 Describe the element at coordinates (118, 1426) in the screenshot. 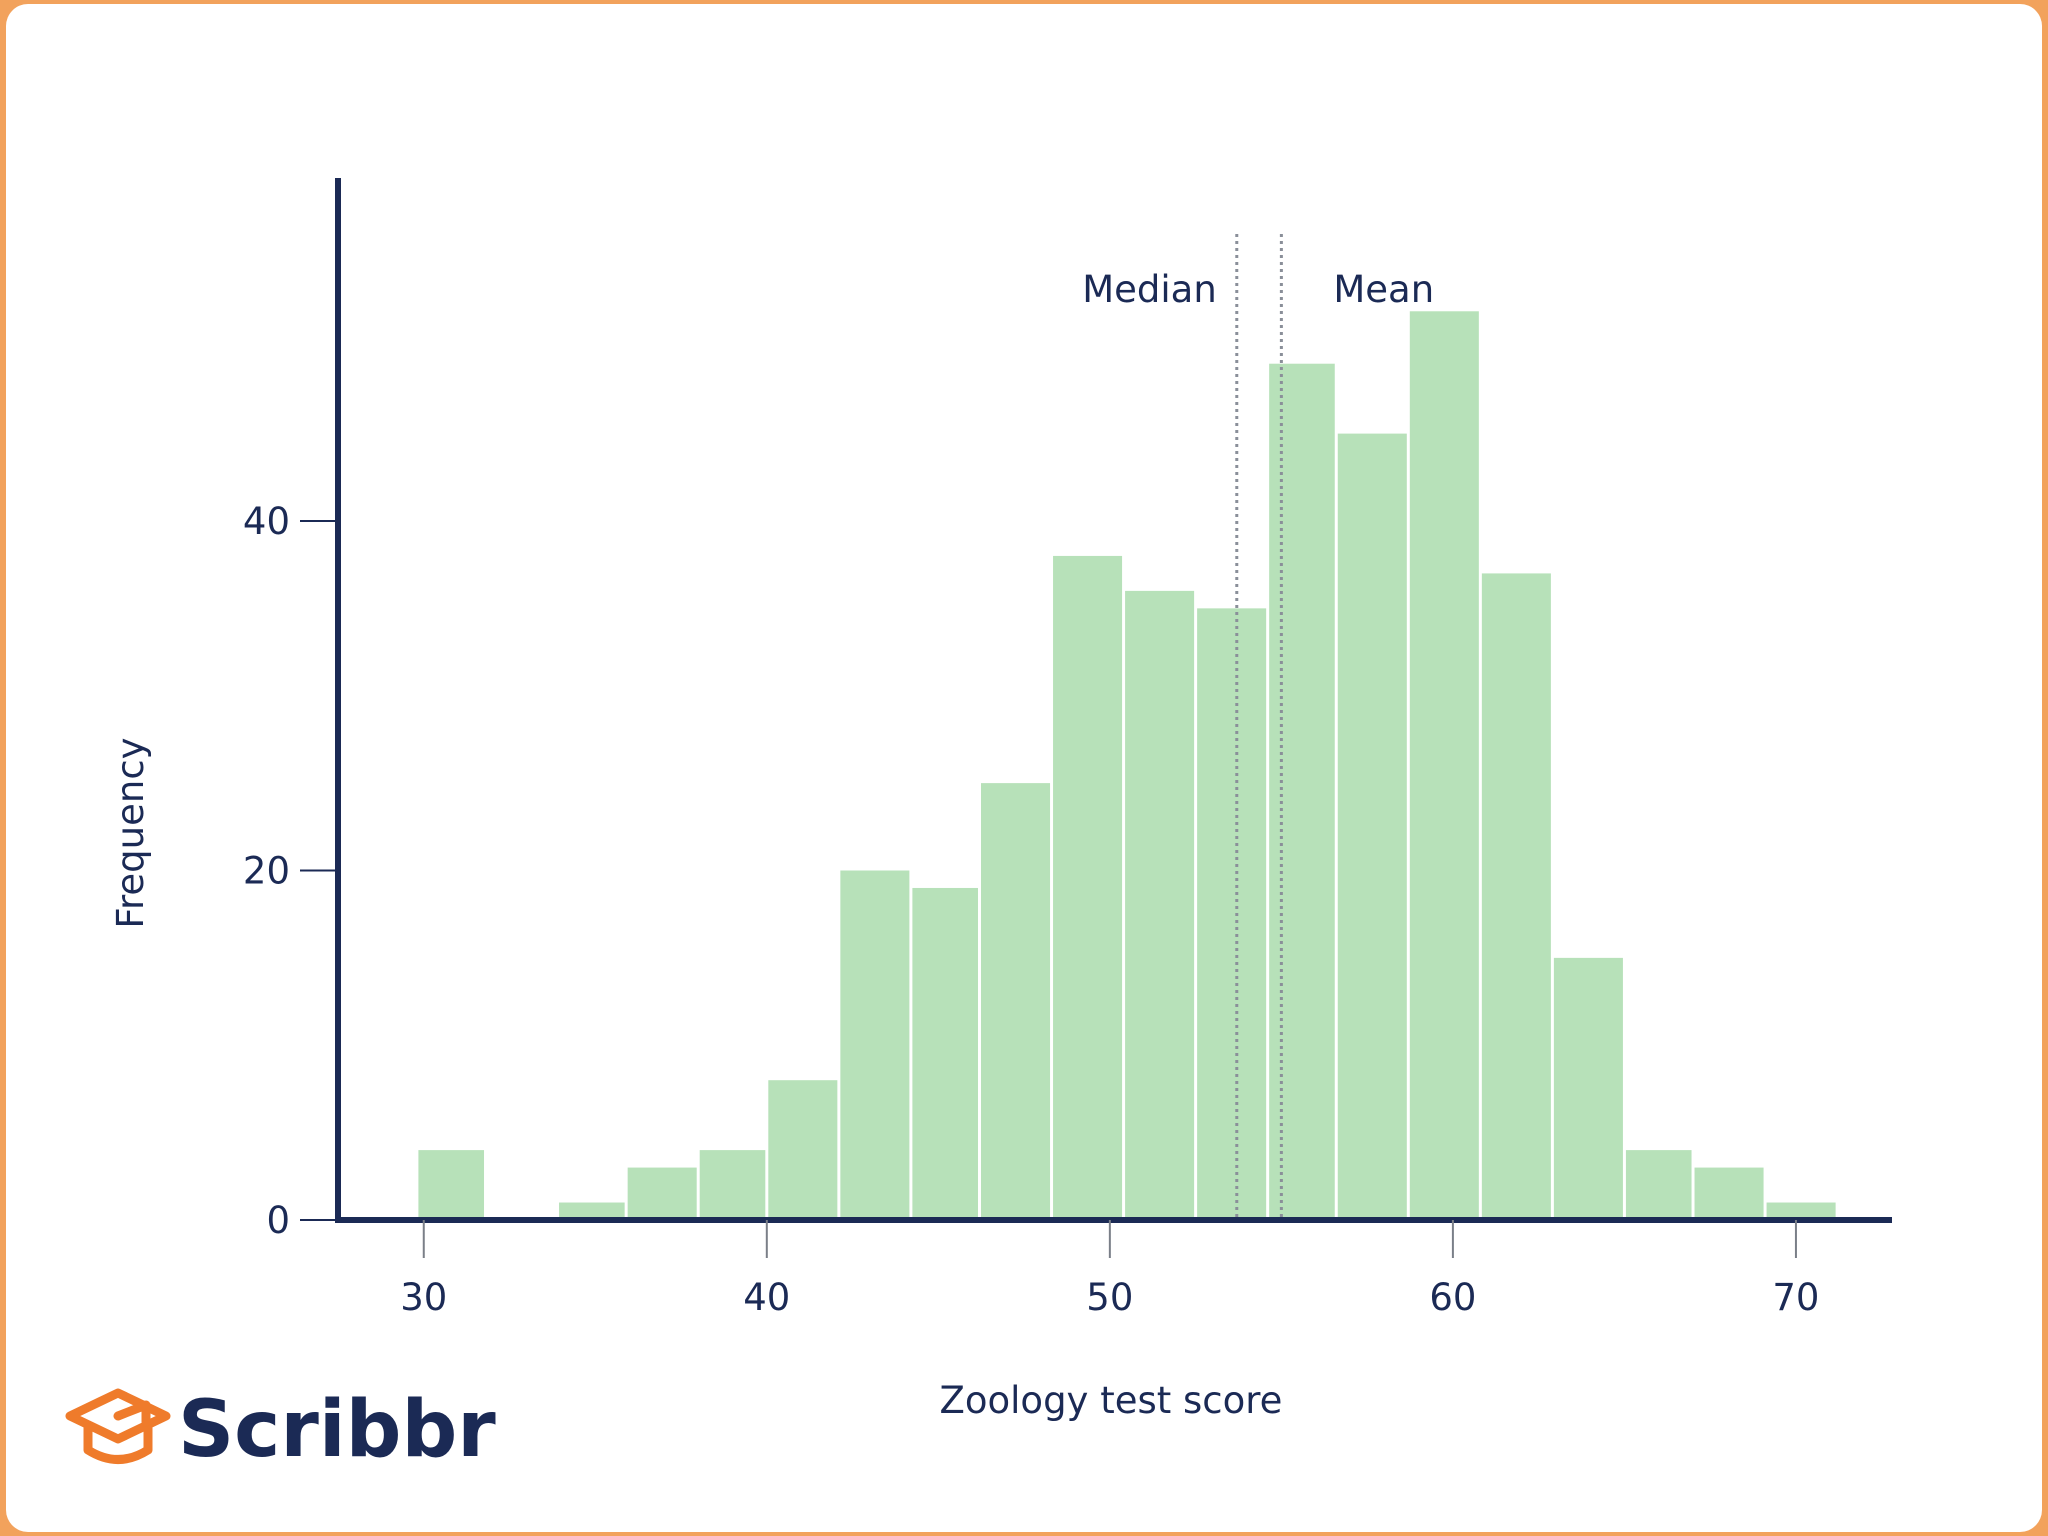

I see `graduation-cap-icon` at that location.